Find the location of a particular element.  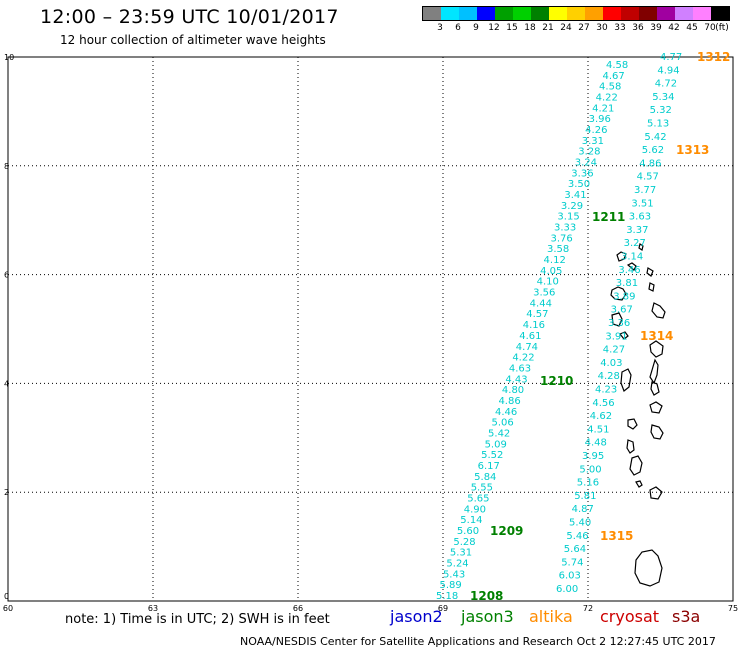

swh-value-left-track: 5.52 is located at coordinates (492, 455).